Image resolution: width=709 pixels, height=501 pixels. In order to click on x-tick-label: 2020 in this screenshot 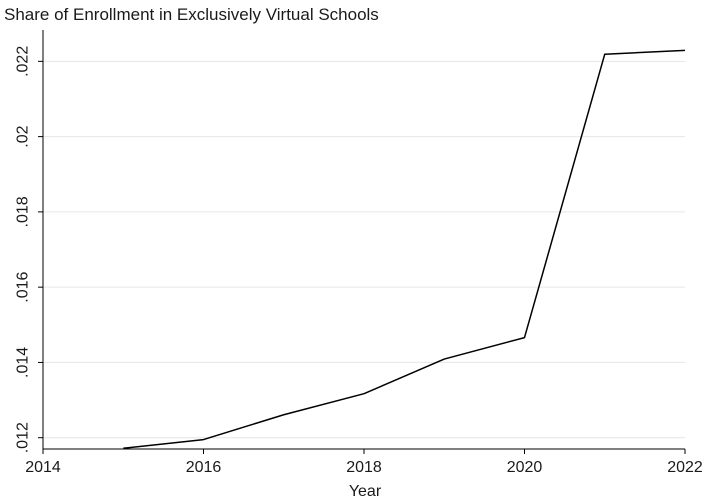, I will do `click(525, 467)`.